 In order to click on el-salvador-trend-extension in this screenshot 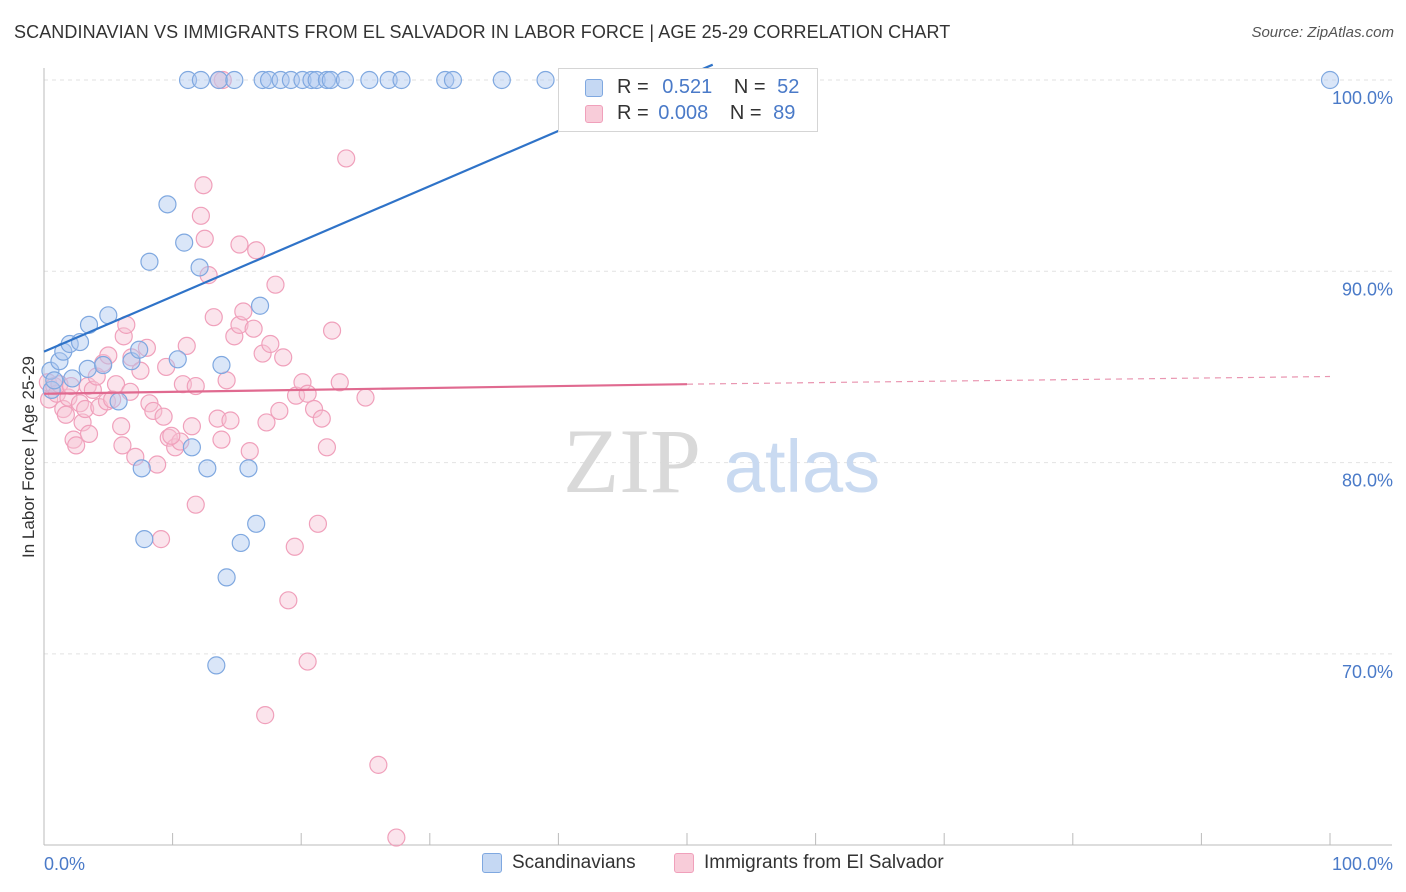, I will do `click(1008, 380)`.